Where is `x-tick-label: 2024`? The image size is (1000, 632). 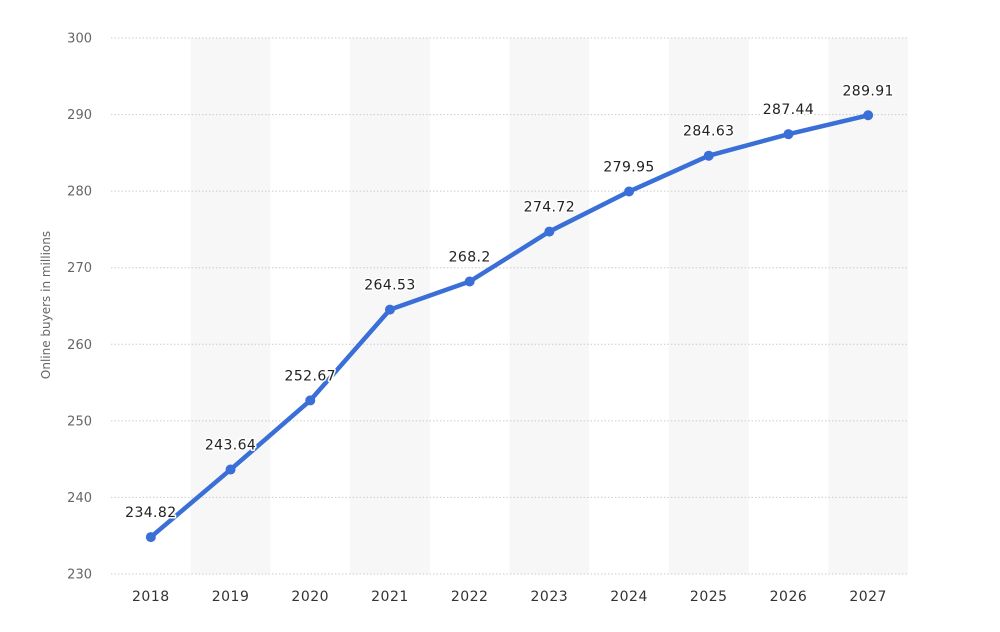
x-tick-label: 2024 is located at coordinates (629, 597).